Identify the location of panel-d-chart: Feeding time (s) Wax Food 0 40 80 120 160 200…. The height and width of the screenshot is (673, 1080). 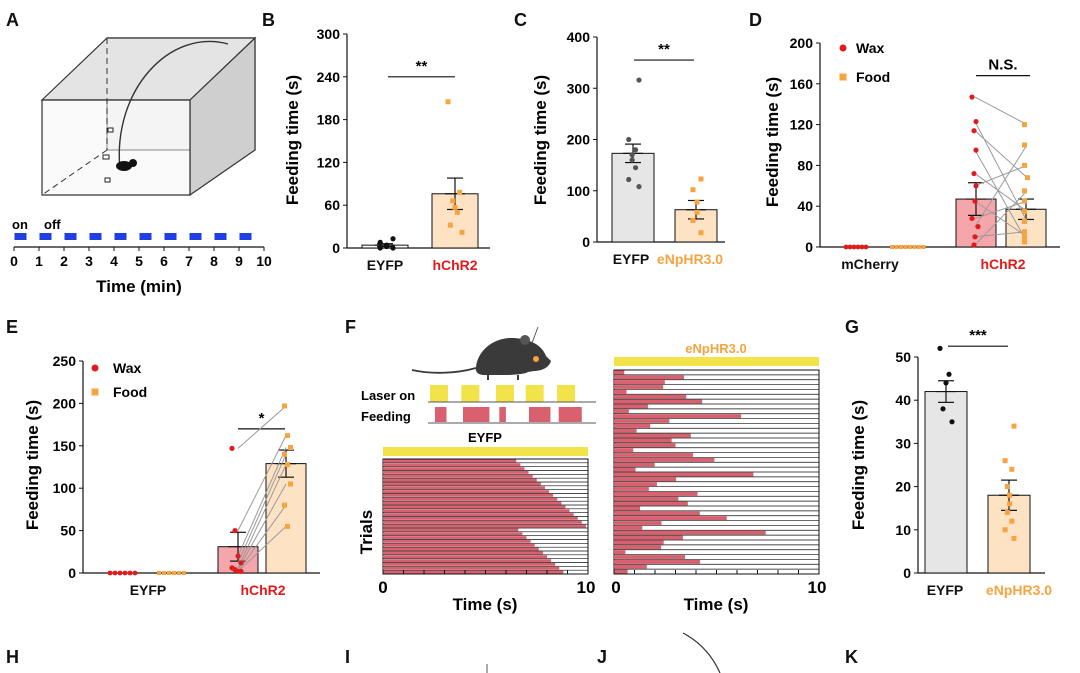
(911, 153).